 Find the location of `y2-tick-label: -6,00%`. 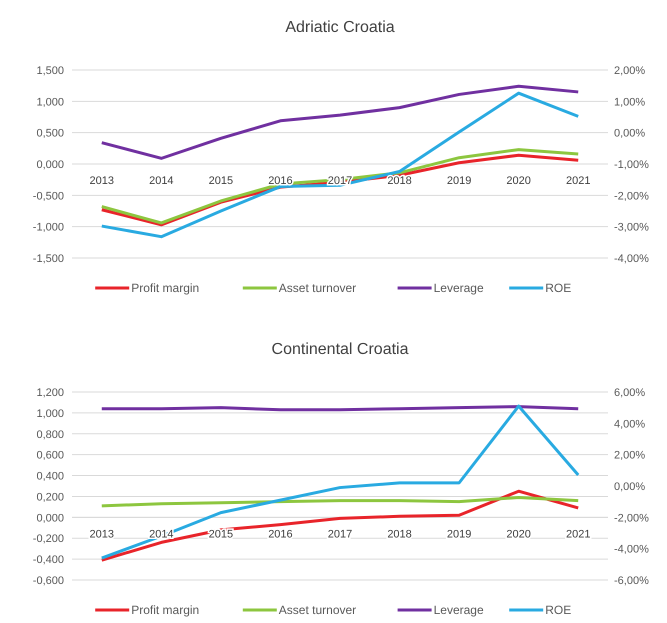

y2-tick-label: -6,00% is located at coordinates (632, 581).